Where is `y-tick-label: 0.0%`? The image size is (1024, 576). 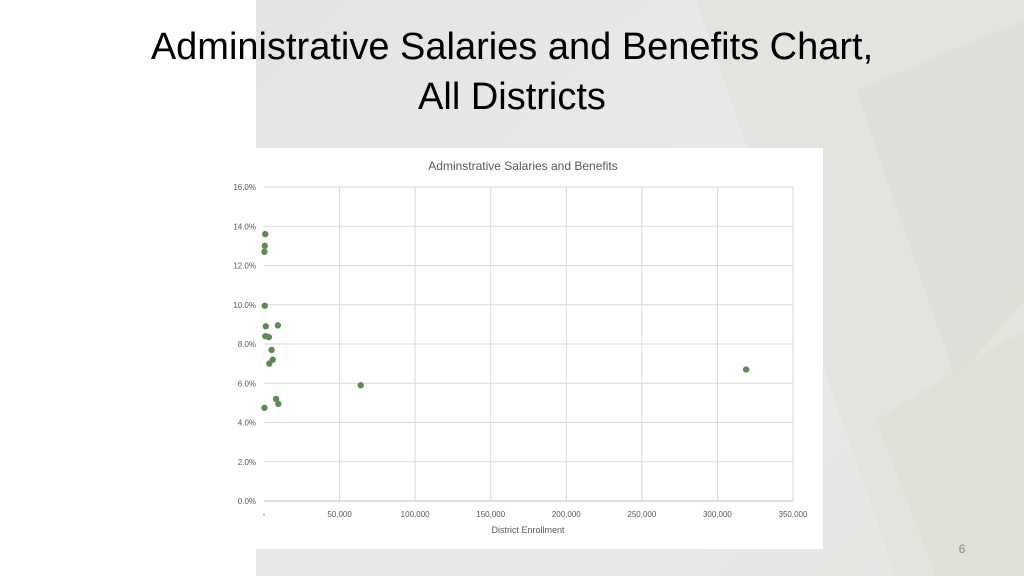
y-tick-label: 0.0% is located at coordinates (247, 501).